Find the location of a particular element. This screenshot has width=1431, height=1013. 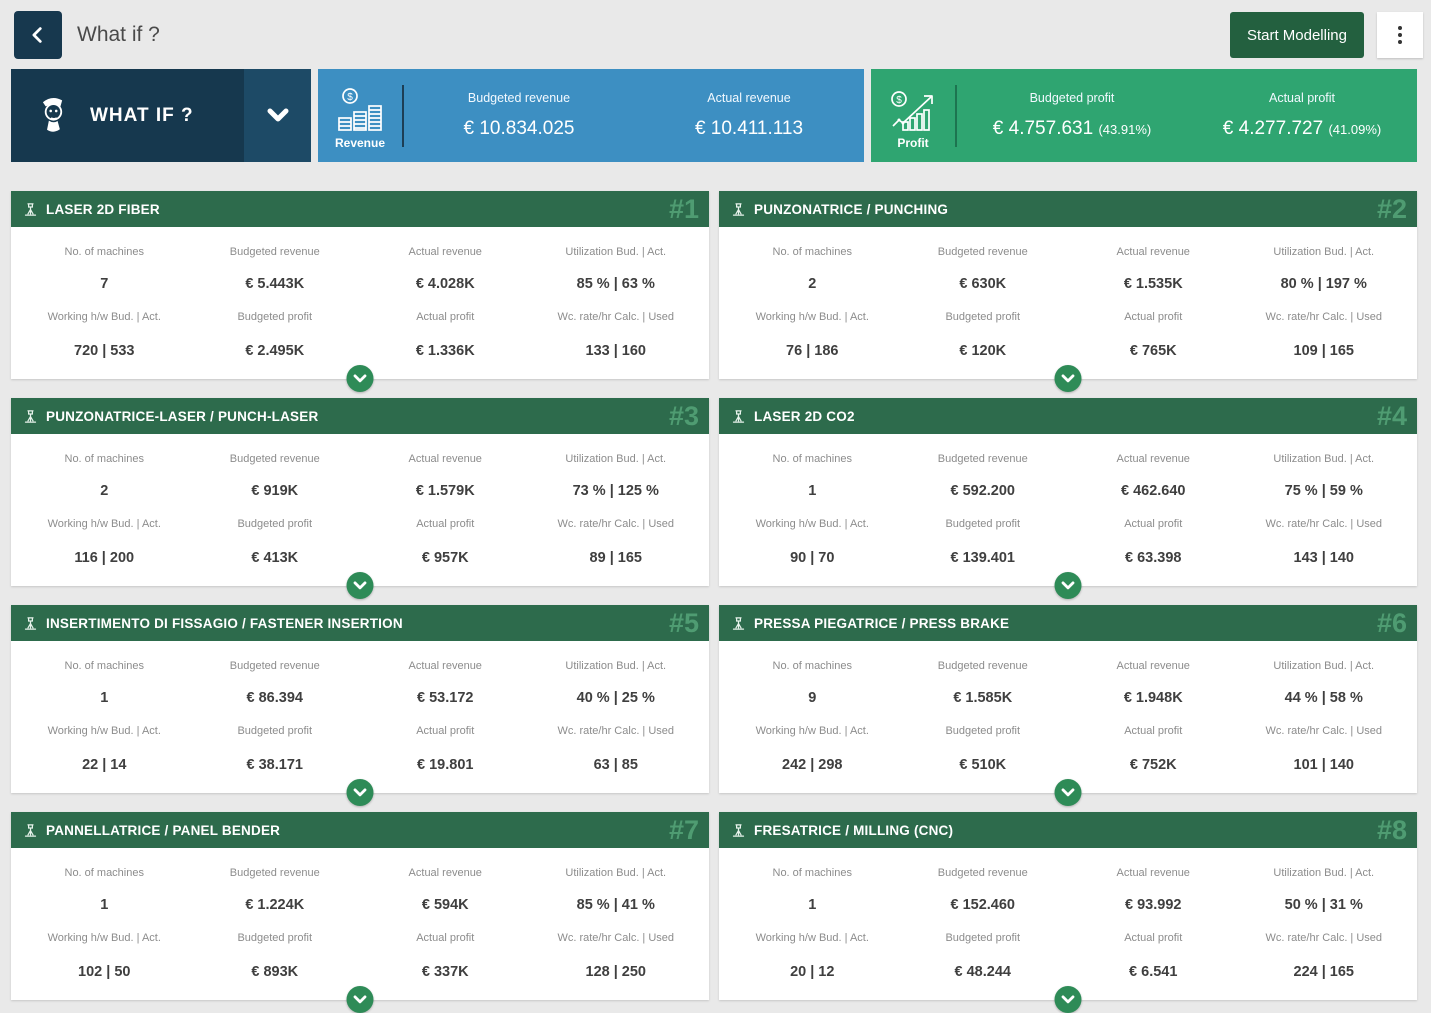

more-options-button is located at coordinates (1400, 35).